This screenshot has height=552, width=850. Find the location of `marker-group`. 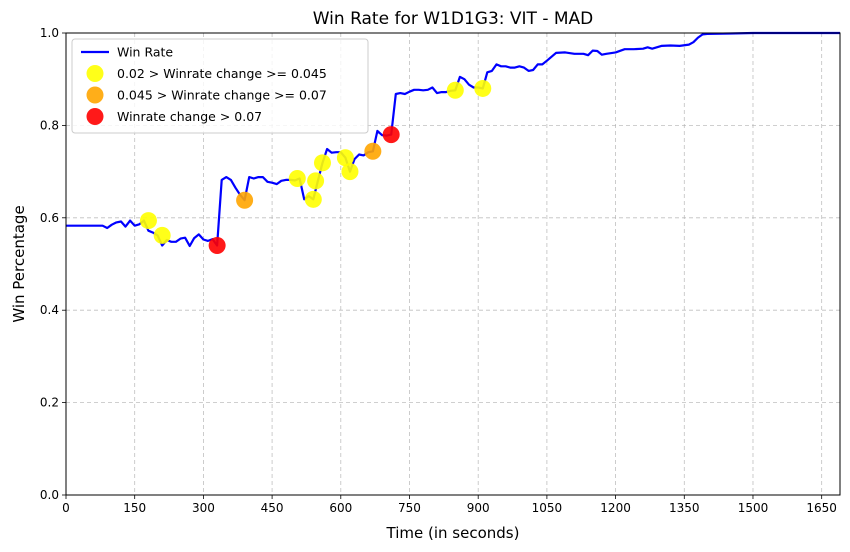

marker-group is located at coordinates (315, 167).